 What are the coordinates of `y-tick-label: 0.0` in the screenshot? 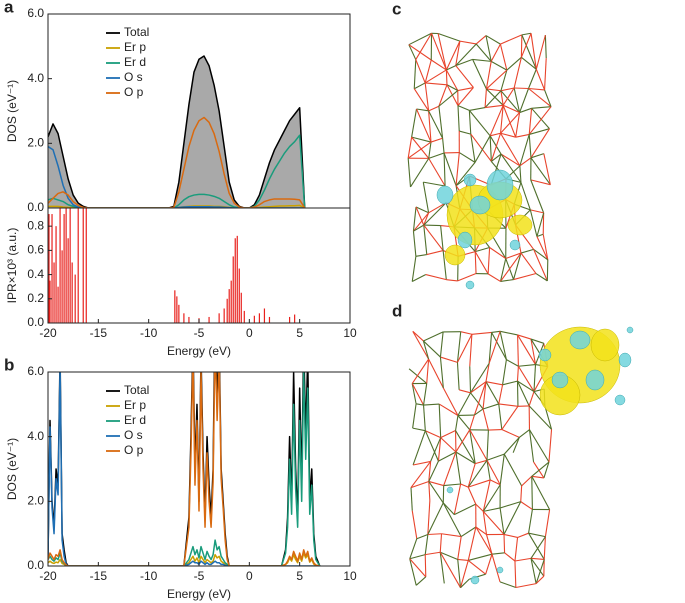 It's located at (35, 207).